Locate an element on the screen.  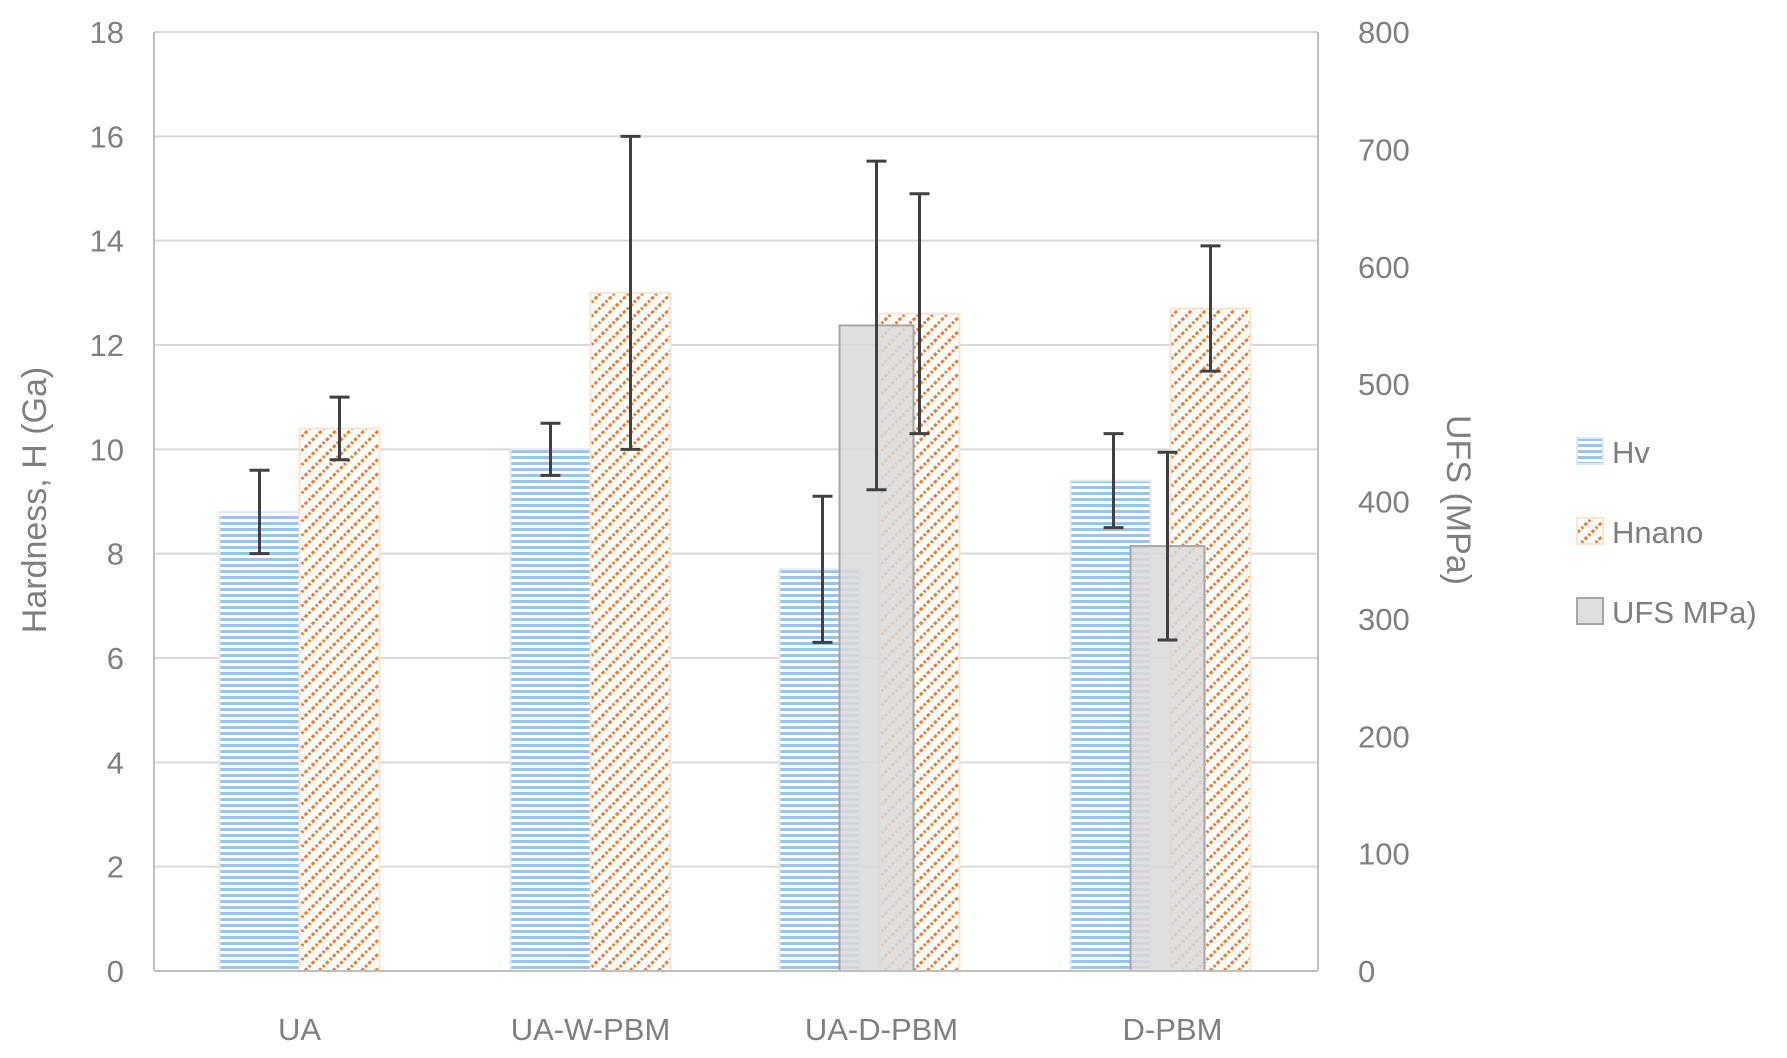
y2-tick-label: 200 is located at coordinates (1384, 736).